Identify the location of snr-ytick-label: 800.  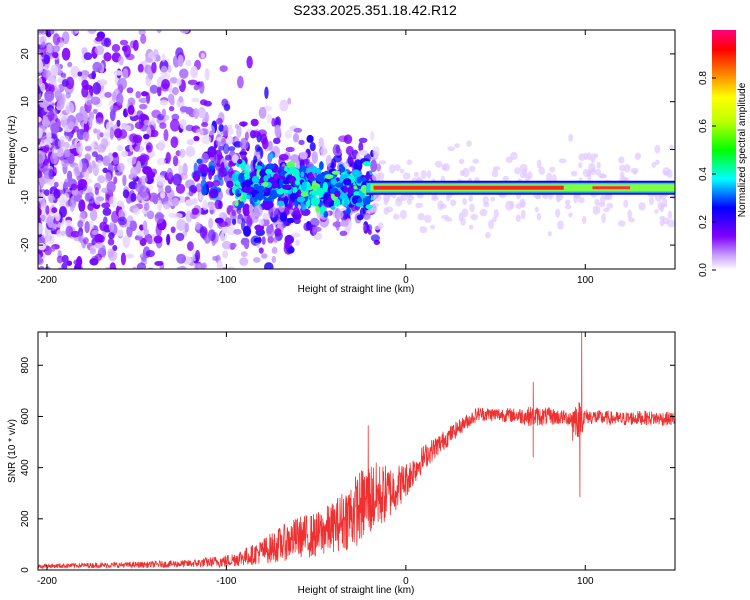
(25, 364).